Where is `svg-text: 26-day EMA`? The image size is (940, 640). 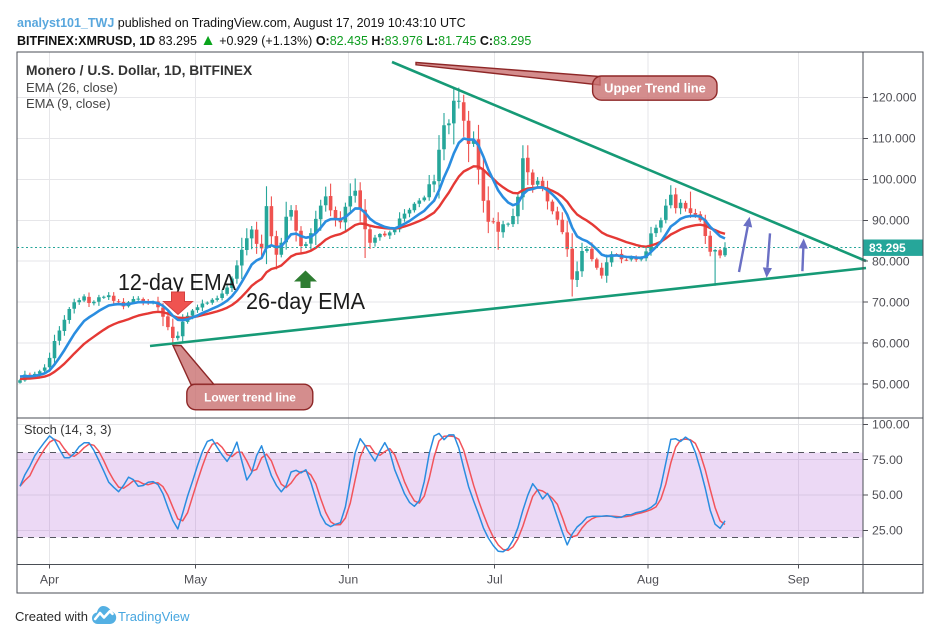
svg-text: 26-day EMA is located at coordinates (306, 301).